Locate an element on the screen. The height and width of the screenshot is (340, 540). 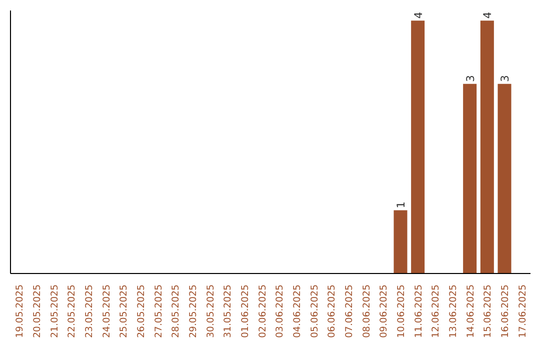
x-tick-label: 14.06.2025 is located at coordinates (470, 311).